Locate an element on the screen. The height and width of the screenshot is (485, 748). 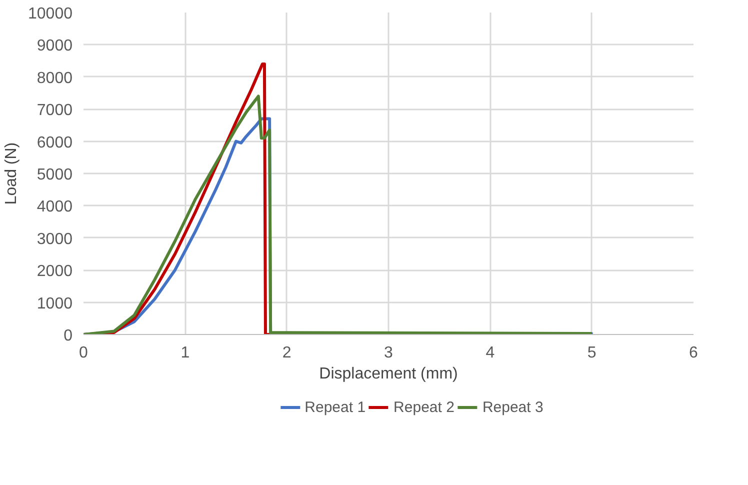
x-tick-label: 6 is located at coordinates (693, 353).